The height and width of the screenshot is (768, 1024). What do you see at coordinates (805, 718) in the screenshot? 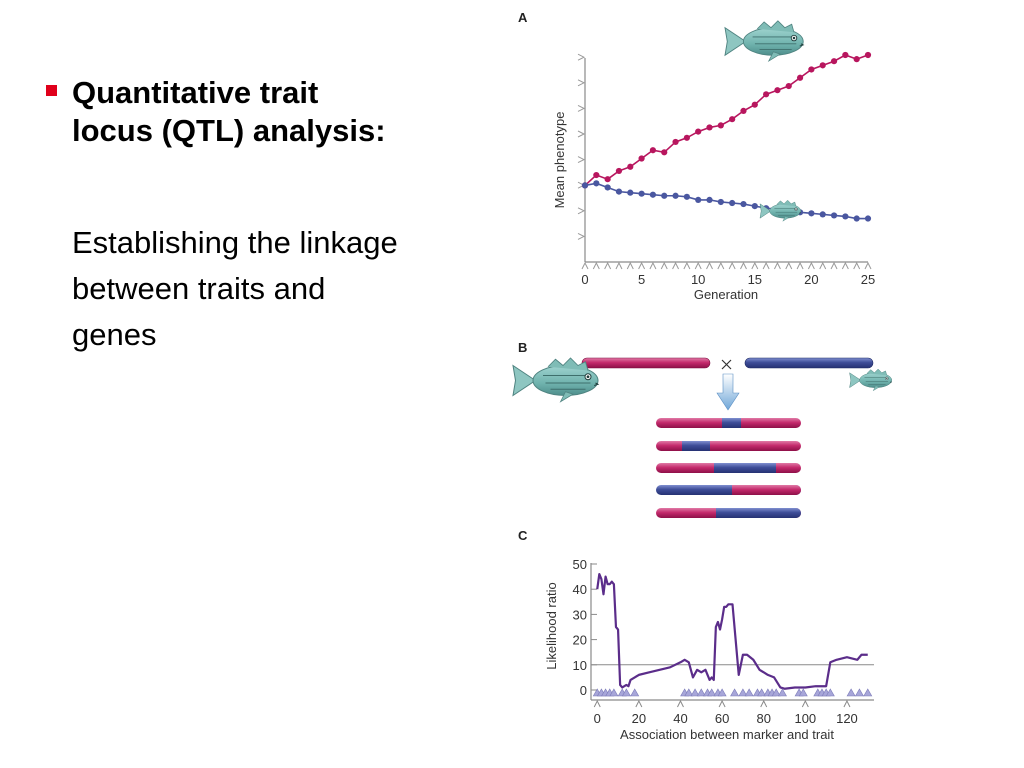
I see `panel-c-x-tick-label: 100` at bounding box center [805, 718].